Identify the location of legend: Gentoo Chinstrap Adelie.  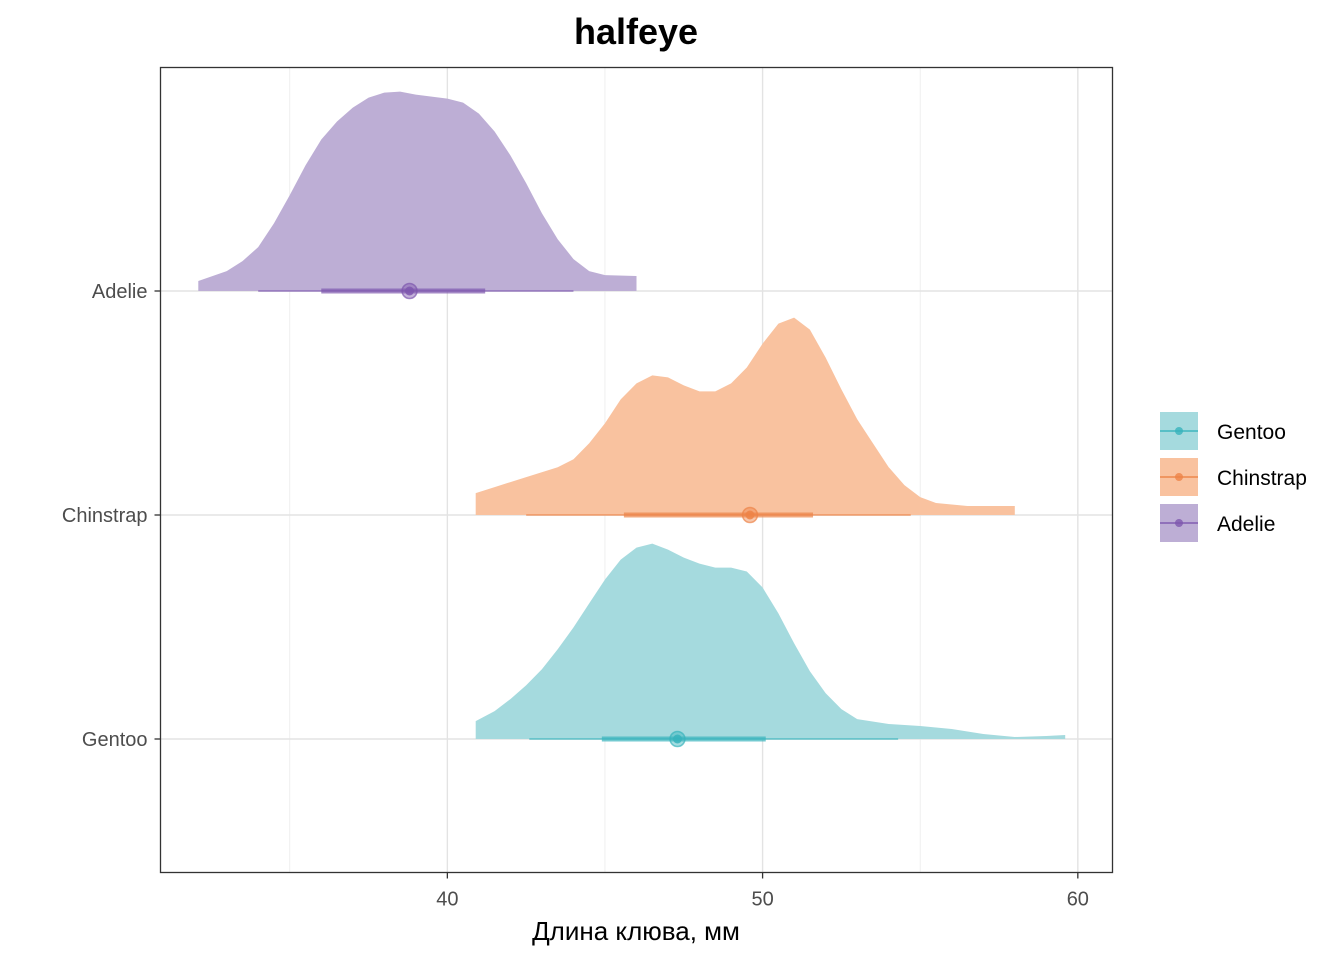
(1233, 477).